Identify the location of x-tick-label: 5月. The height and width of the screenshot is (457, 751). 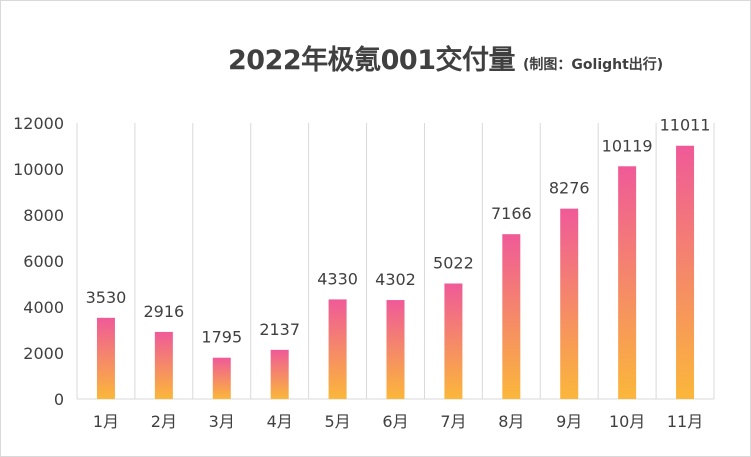
(337, 421).